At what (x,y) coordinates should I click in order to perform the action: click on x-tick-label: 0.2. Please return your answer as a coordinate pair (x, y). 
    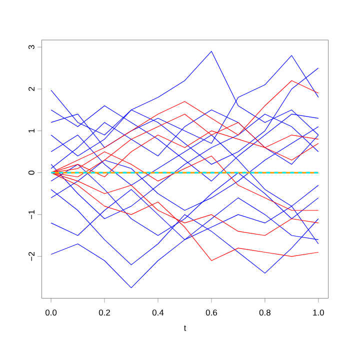
    Looking at the image, I should click on (104, 313).